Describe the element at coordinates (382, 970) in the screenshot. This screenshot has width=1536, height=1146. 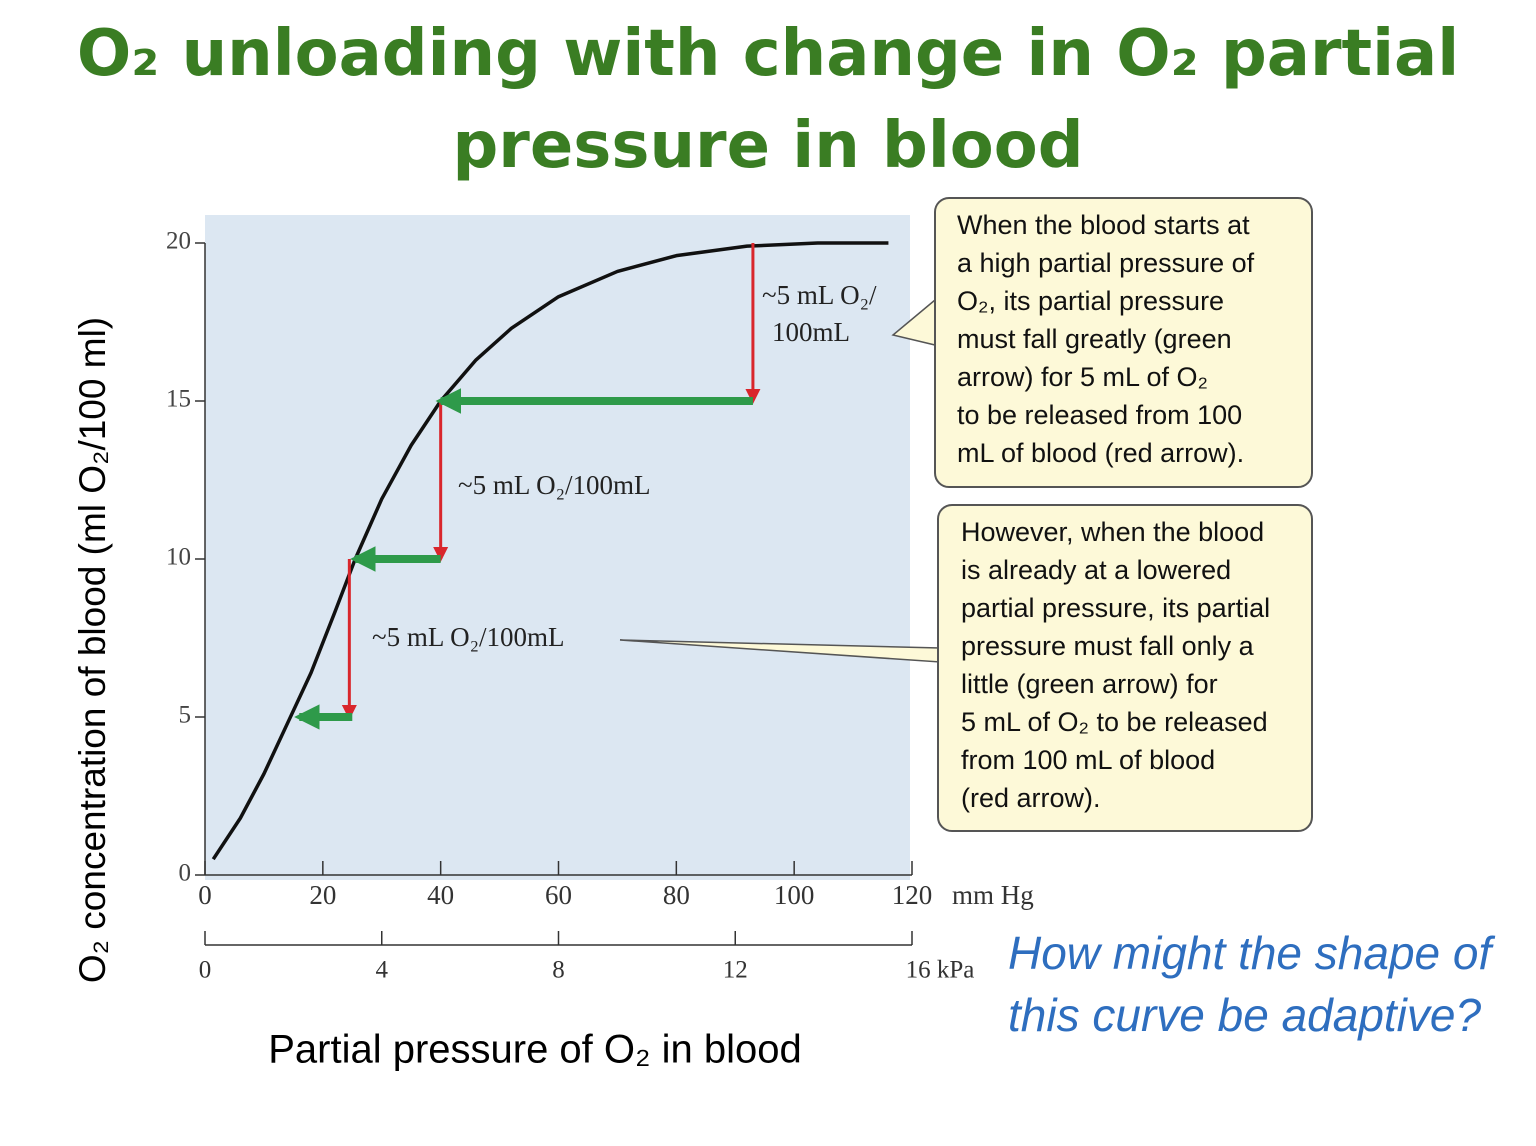
I see `x2-tick-label: 4` at that location.